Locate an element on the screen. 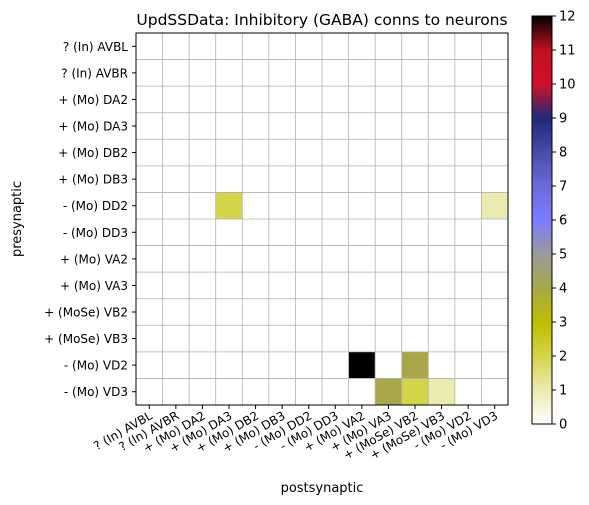  colorbar-tick-label: 7 is located at coordinates (563, 187).